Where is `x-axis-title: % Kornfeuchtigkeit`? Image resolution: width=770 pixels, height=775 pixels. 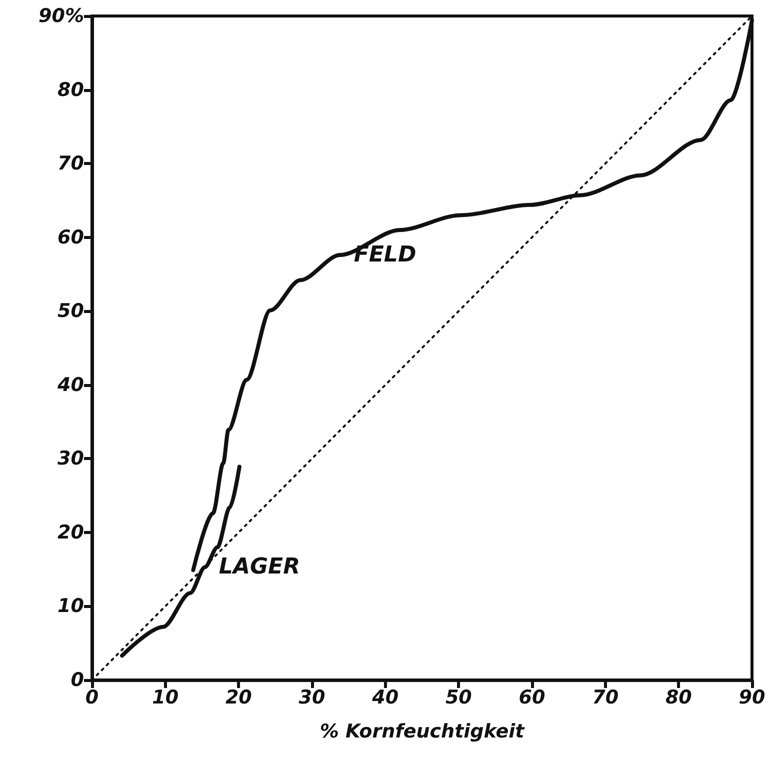 x-axis-title: % Kornfeuchtigkeit is located at coordinates (423, 731).